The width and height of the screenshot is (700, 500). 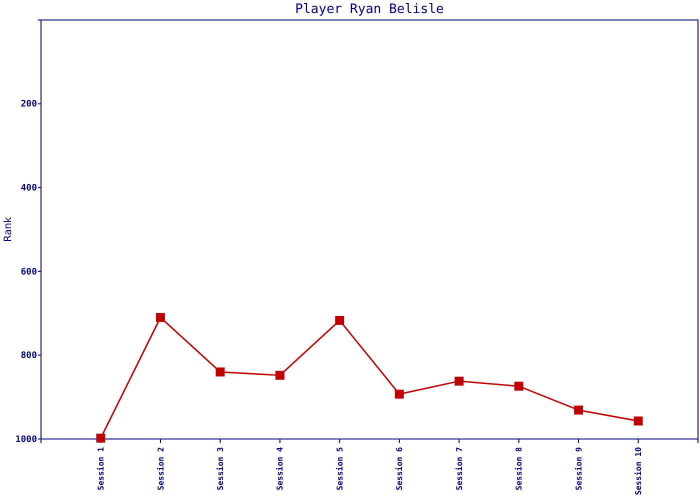 What do you see at coordinates (220, 468) in the screenshot?
I see `x-tick-label: Session 3` at bounding box center [220, 468].